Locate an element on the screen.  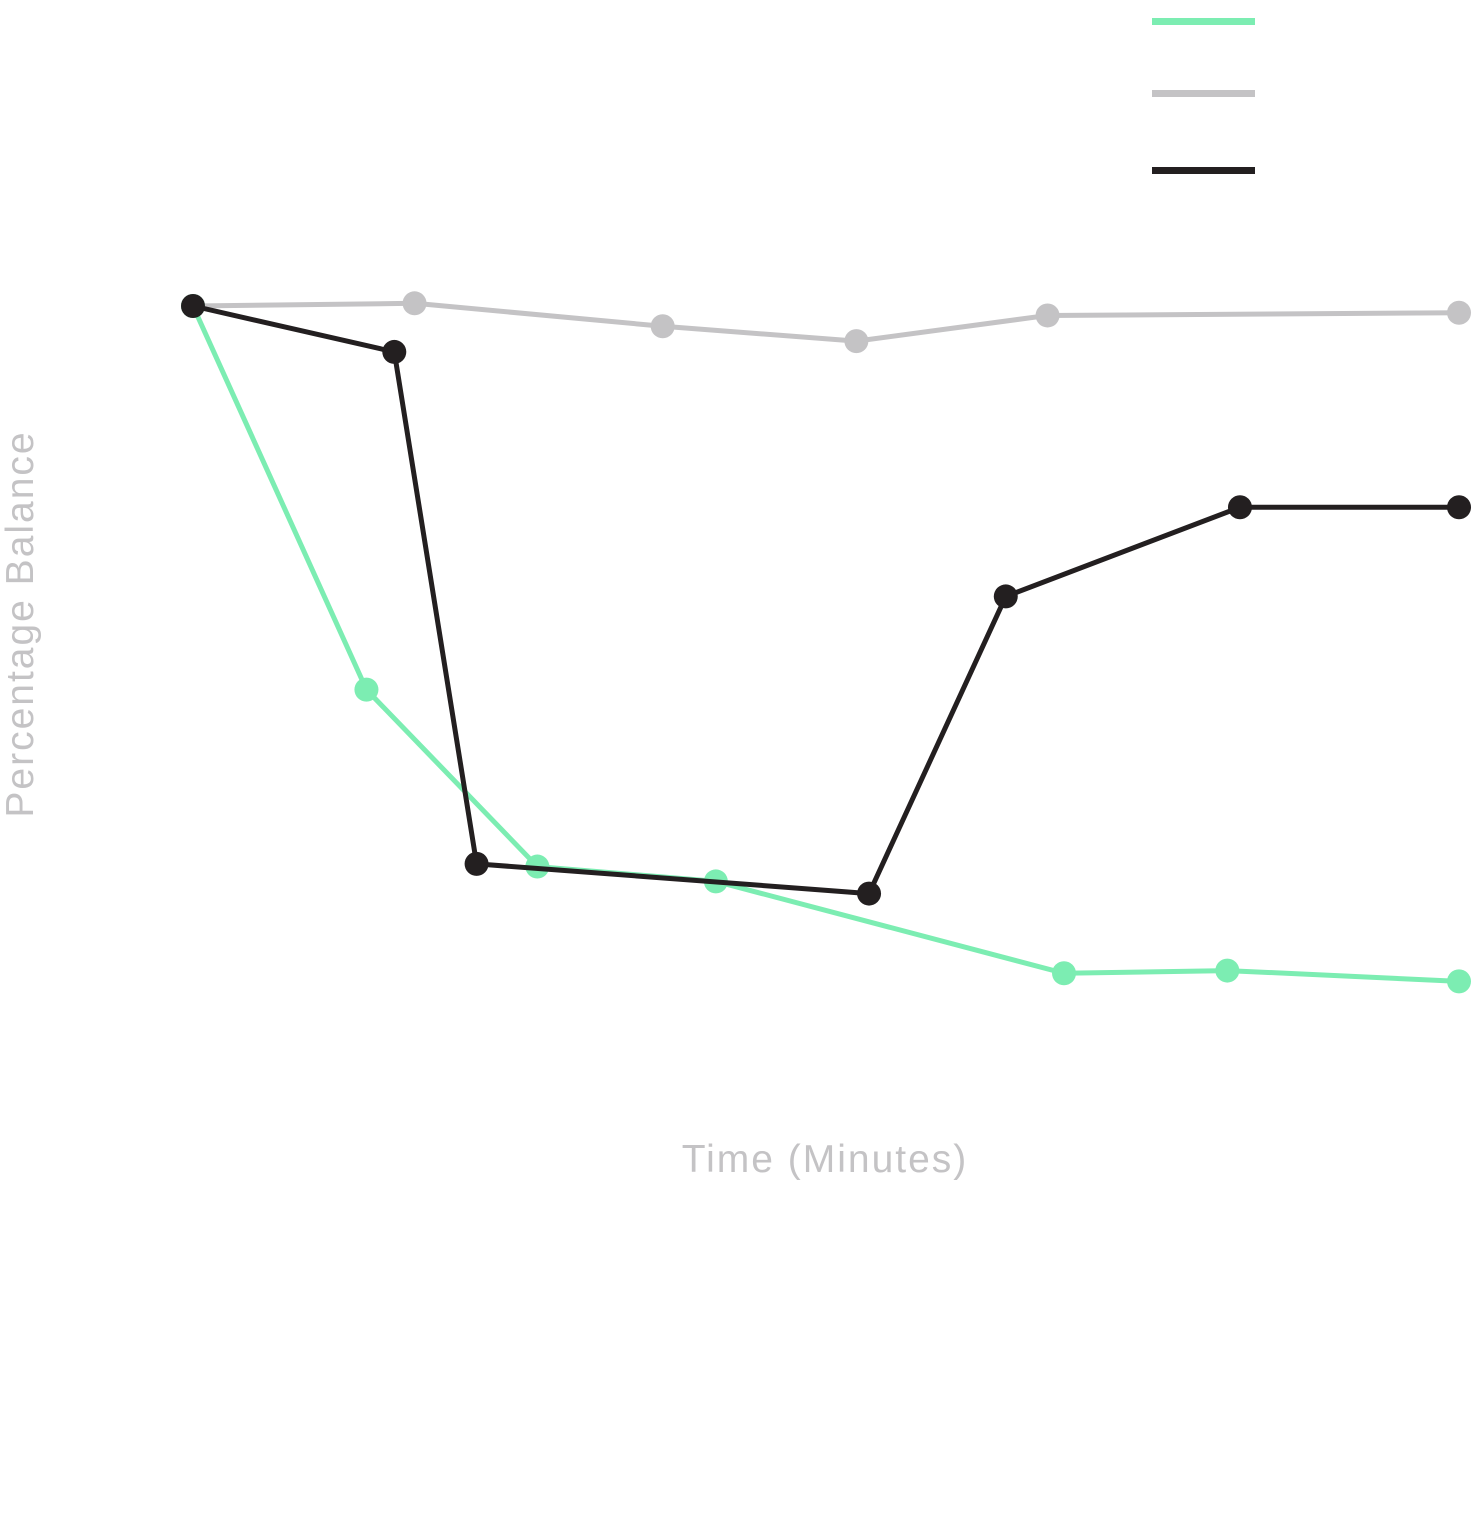
series-grey is located at coordinates (826, 322).